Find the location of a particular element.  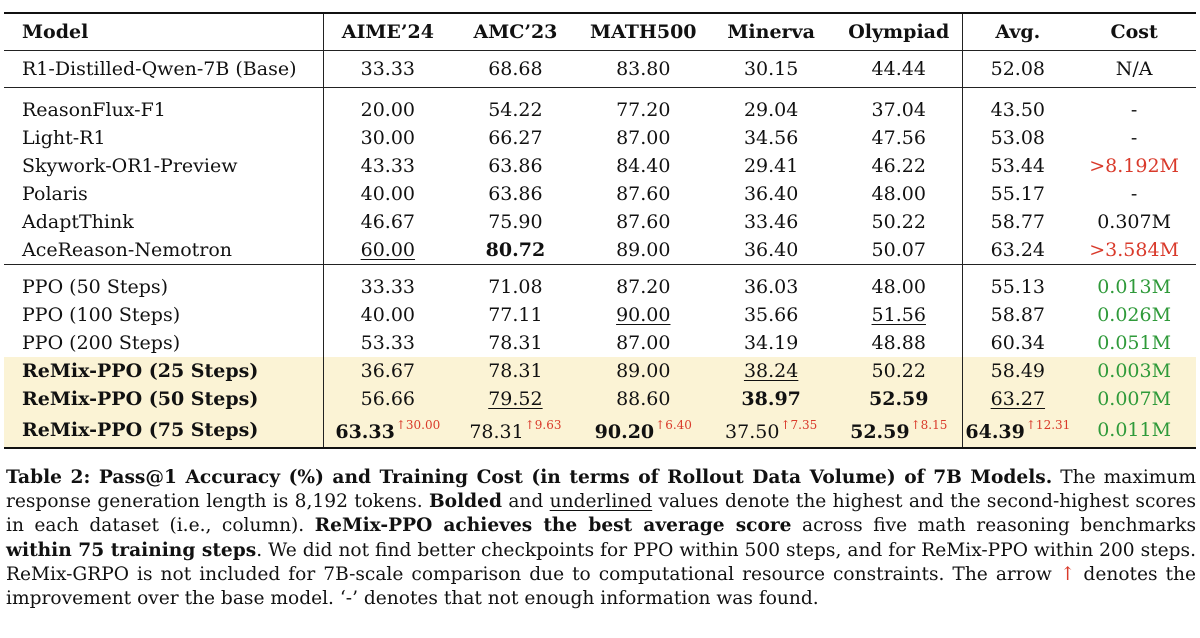

cell-olympiad: 52.59↑8.15 is located at coordinates (899, 431).